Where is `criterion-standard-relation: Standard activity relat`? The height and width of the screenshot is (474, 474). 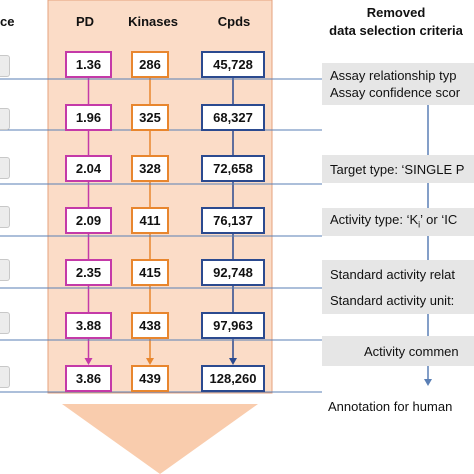
criterion-standard-relation: Standard activity relat is located at coordinates (398, 274).